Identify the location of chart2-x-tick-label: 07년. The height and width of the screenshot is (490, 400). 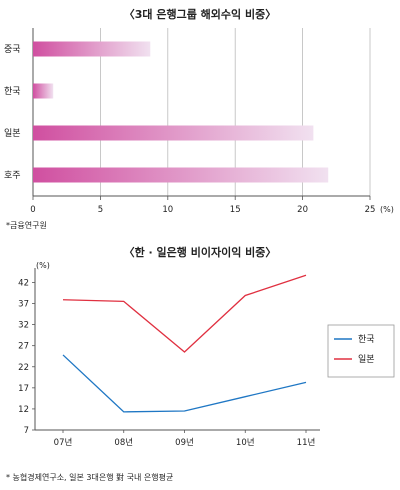
(63, 442).